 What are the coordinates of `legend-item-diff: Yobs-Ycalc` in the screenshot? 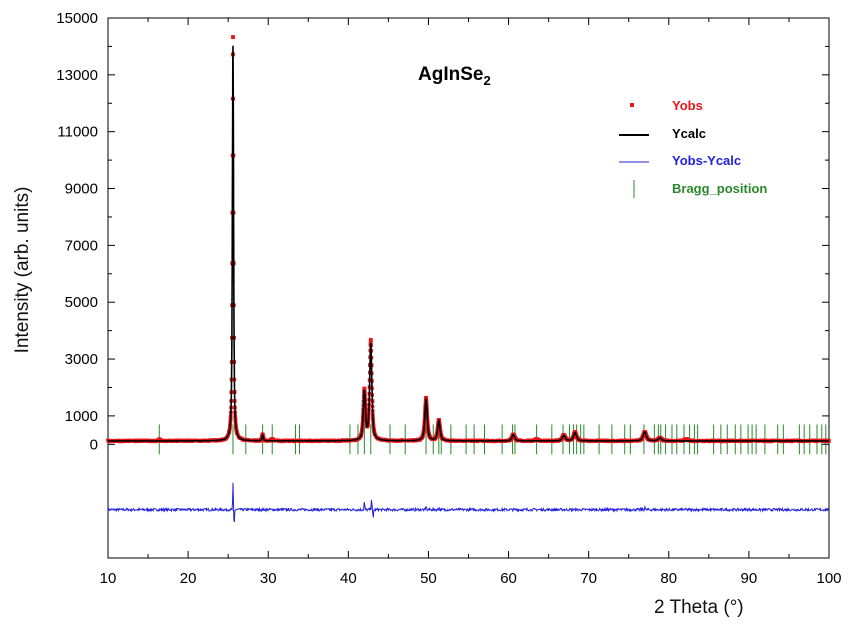 It's located at (680, 160).